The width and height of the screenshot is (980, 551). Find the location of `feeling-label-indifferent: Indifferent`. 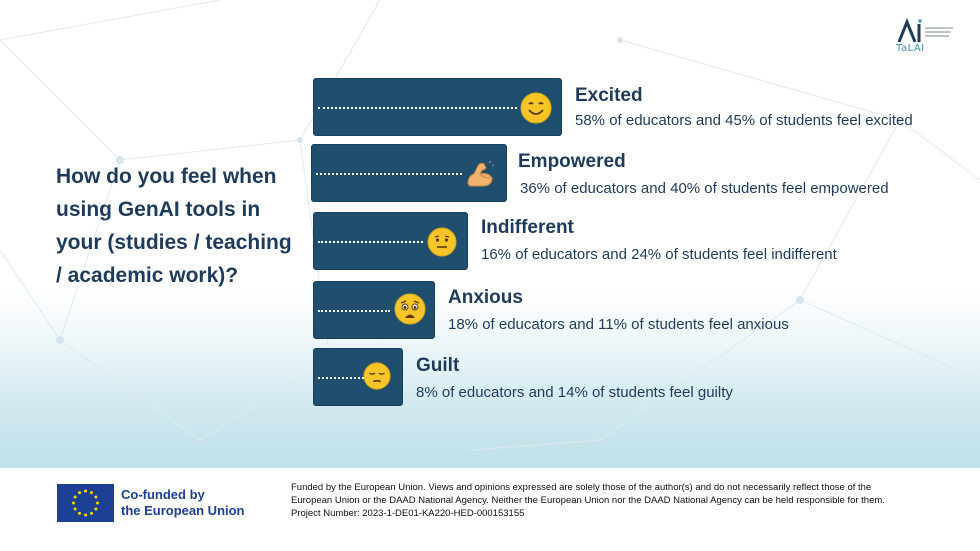

feeling-label-indifferent: Indifferent is located at coordinates (527, 227).